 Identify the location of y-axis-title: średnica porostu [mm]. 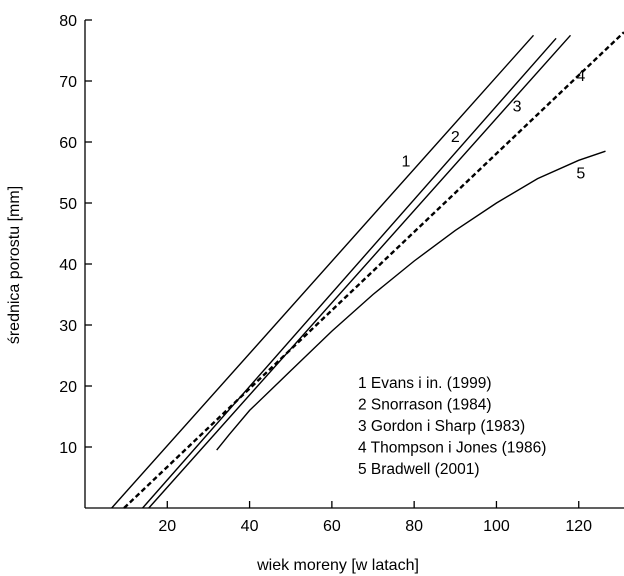
(14, 265).